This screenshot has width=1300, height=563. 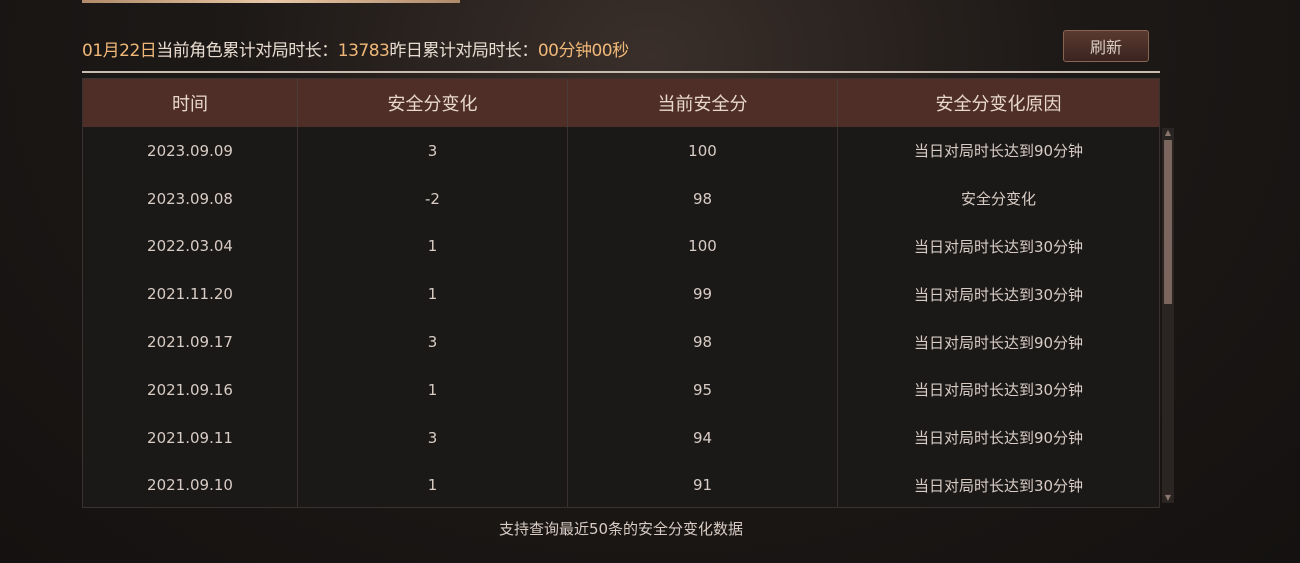 What do you see at coordinates (703, 389) in the screenshot?
I see `cell-current: 95` at bounding box center [703, 389].